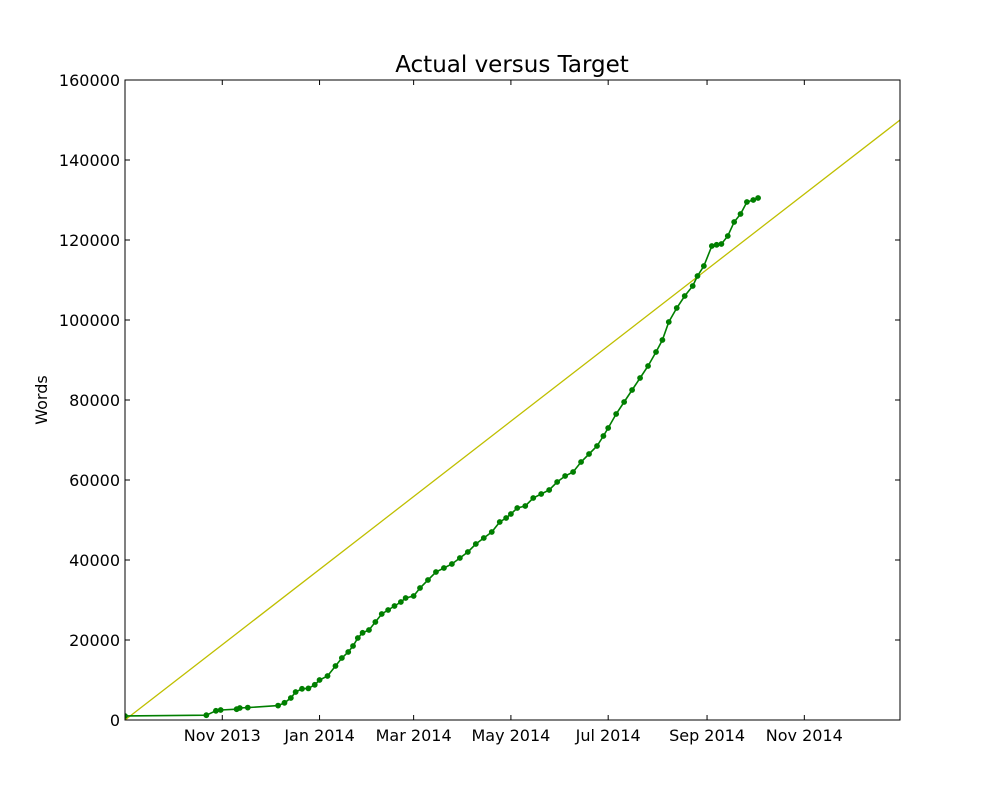 The image size is (1000, 800). Describe the element at coordinates (707, 735) in the screenshot. I see `x-tick-label: Sep 2014` at that location.